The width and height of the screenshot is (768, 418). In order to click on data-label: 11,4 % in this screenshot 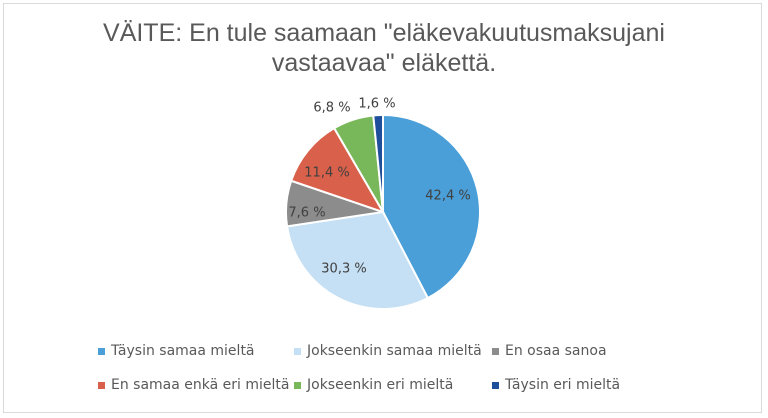, I will do `click(326, 173)`.